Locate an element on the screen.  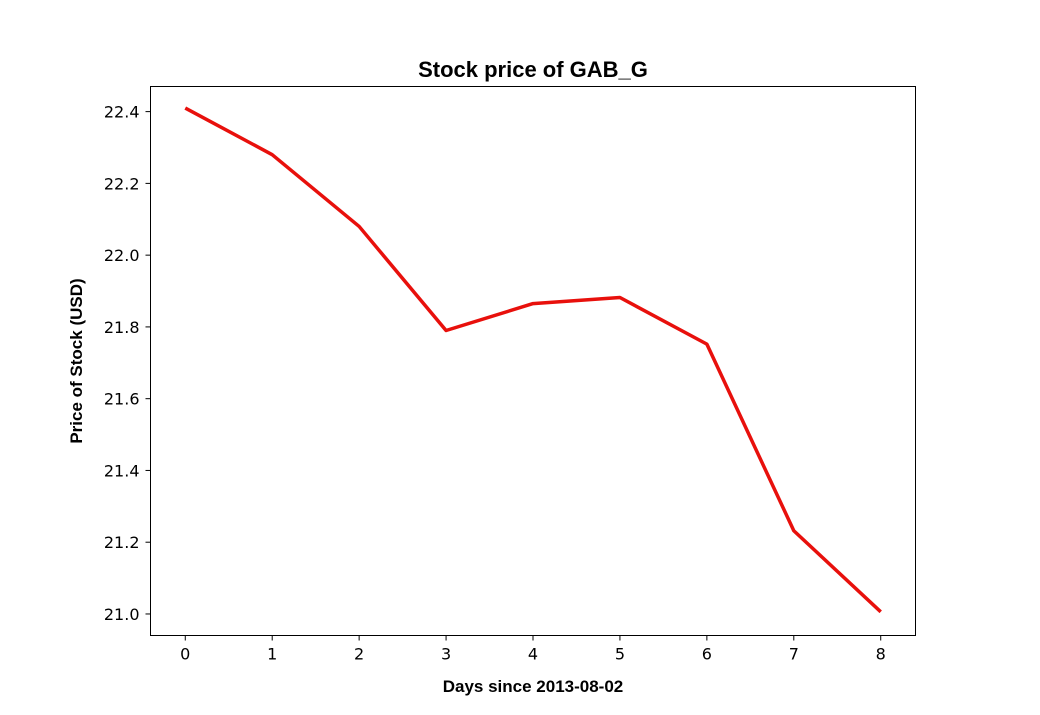
y-axis-label: Price of Stock (USD) is located at coordinates (76, 360).